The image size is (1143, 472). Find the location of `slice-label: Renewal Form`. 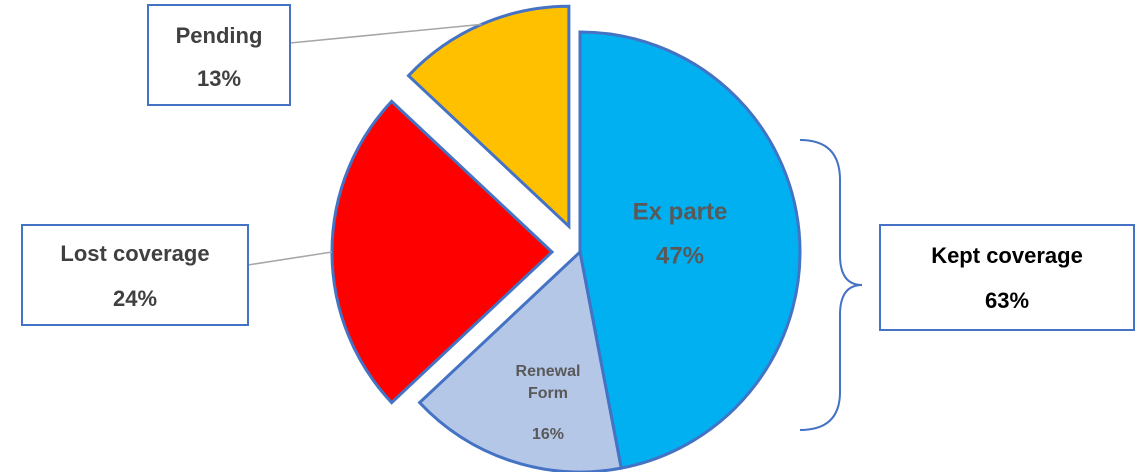

slice-label: Renewal Form is located at coordinates (548, 382).